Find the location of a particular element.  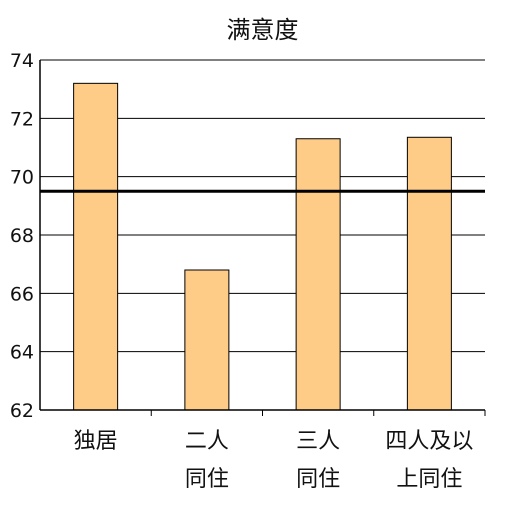

y-tick-label: 62 is located at coordinates (22, 411).